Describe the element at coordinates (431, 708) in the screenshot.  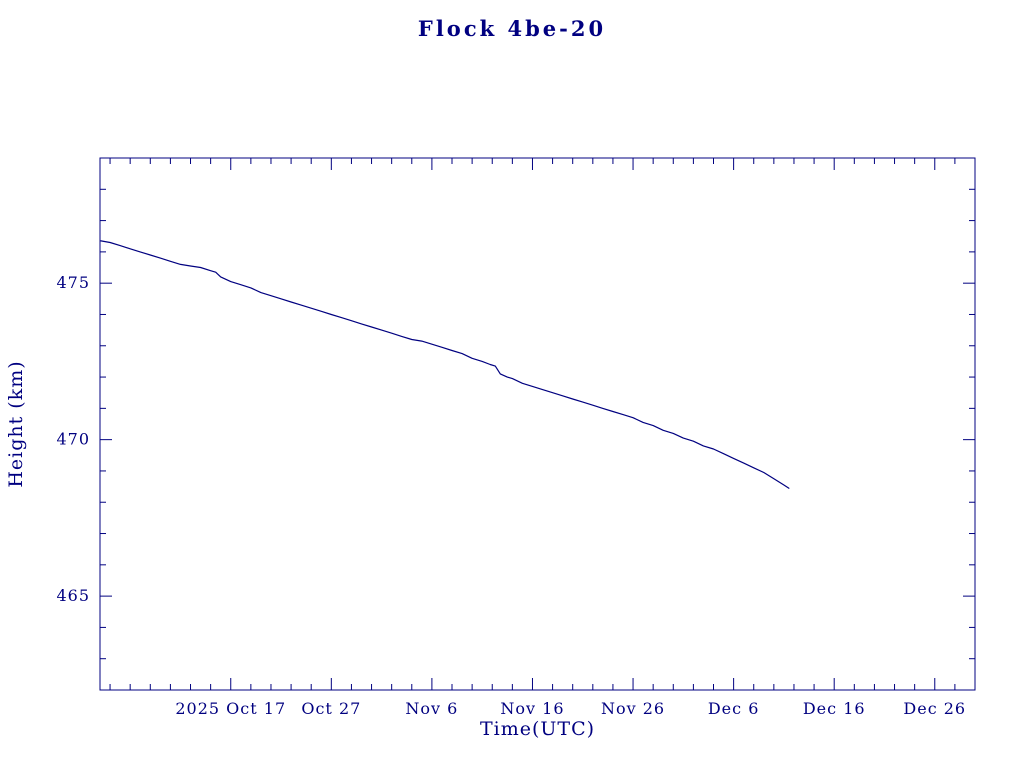
I see `x-tick-label: Nov 6` at that location.